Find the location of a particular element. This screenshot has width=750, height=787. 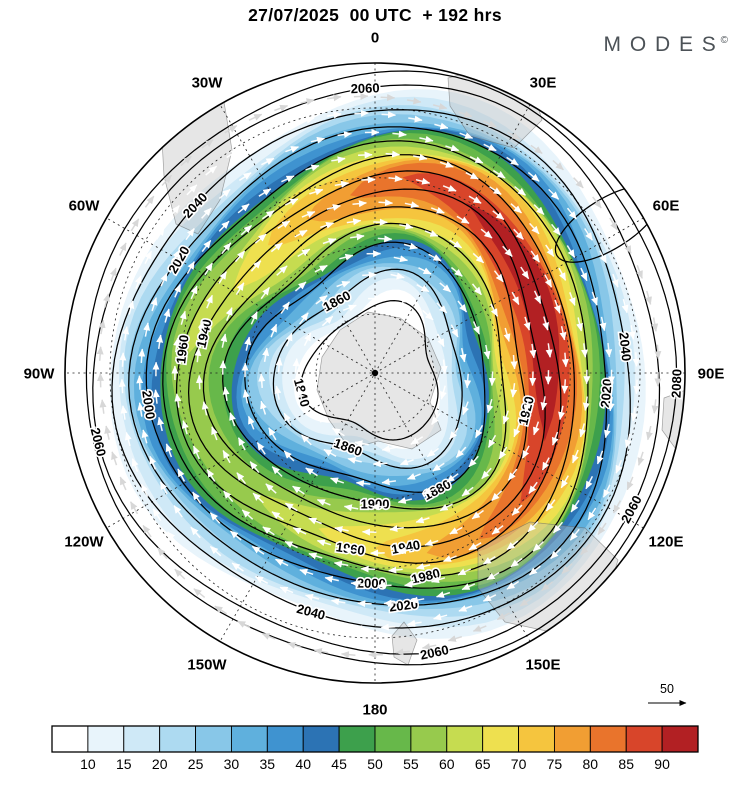

colorbar-tick-85: 85 is located at coordinates (626, 764).